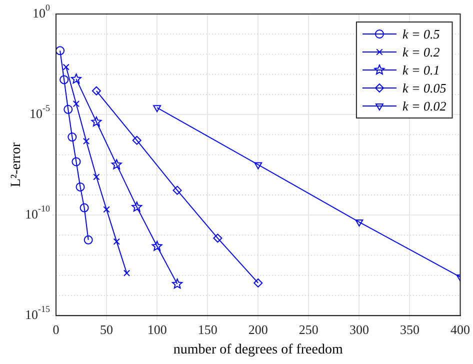  I want to click on x-tick-label: 0, so click(56, 329).